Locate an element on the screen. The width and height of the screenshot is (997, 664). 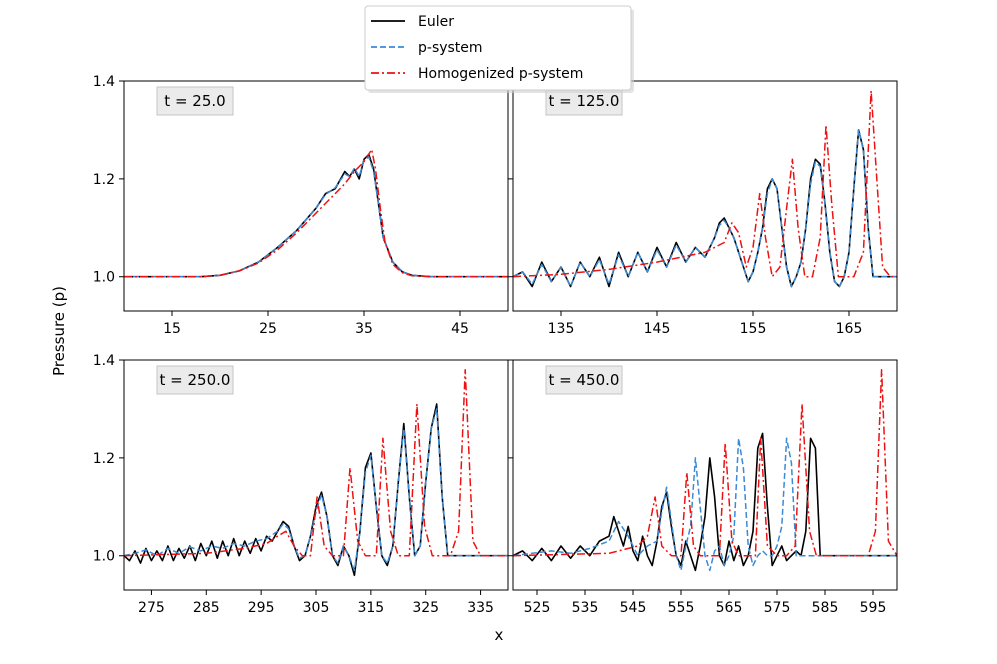
x-tick-label: 15 is located at coordinates (172, 329).